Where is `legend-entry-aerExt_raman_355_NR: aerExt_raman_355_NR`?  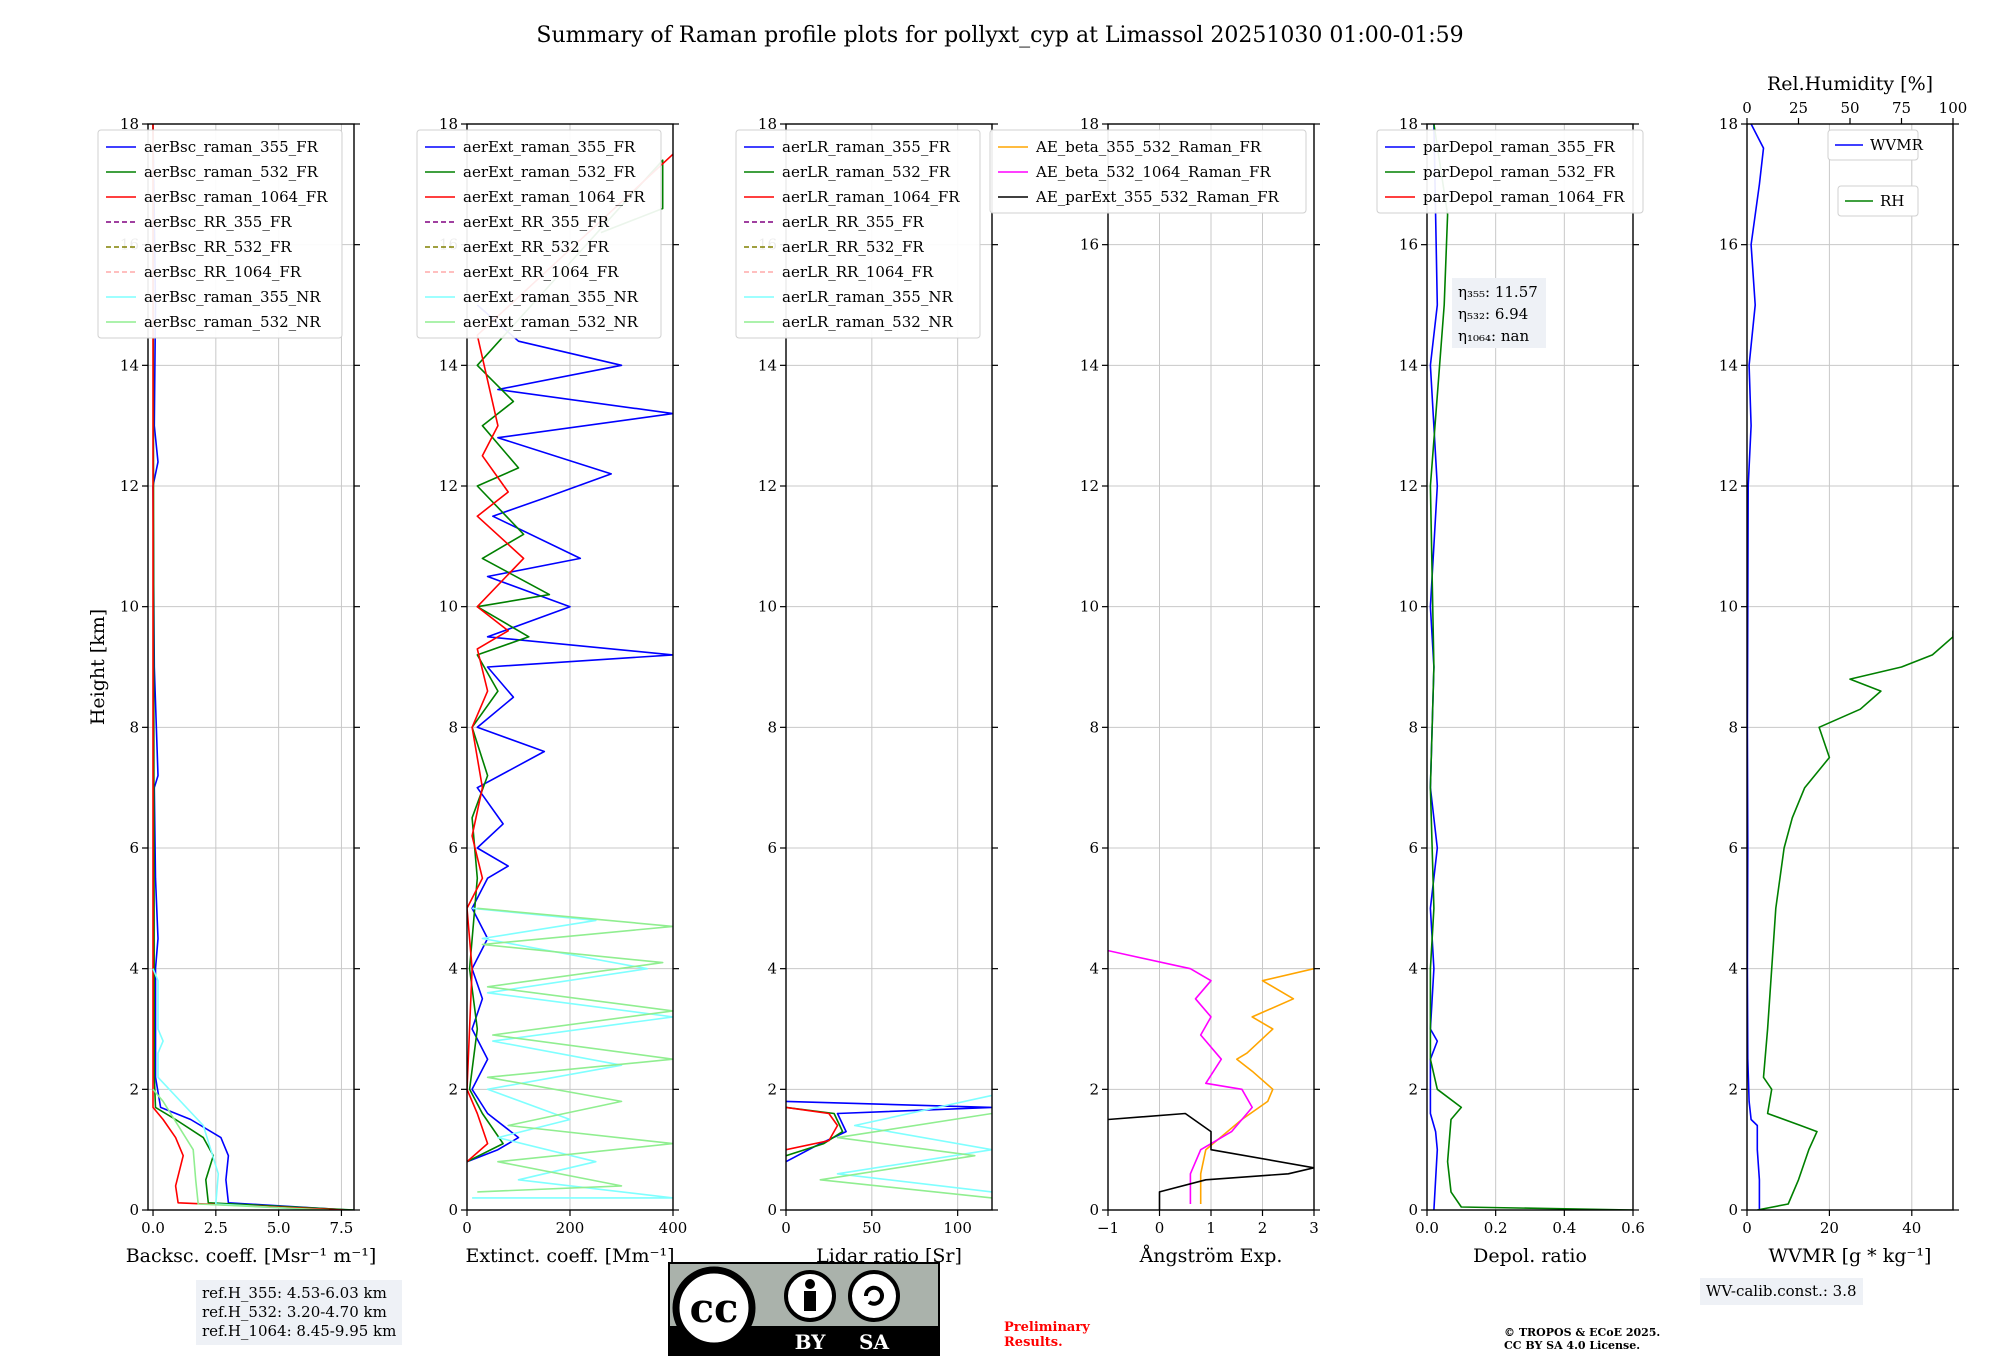
legend-entry-aerExt_raman_355_NR: aerExt_raman_355_NR is located at coordinates (551, 297).